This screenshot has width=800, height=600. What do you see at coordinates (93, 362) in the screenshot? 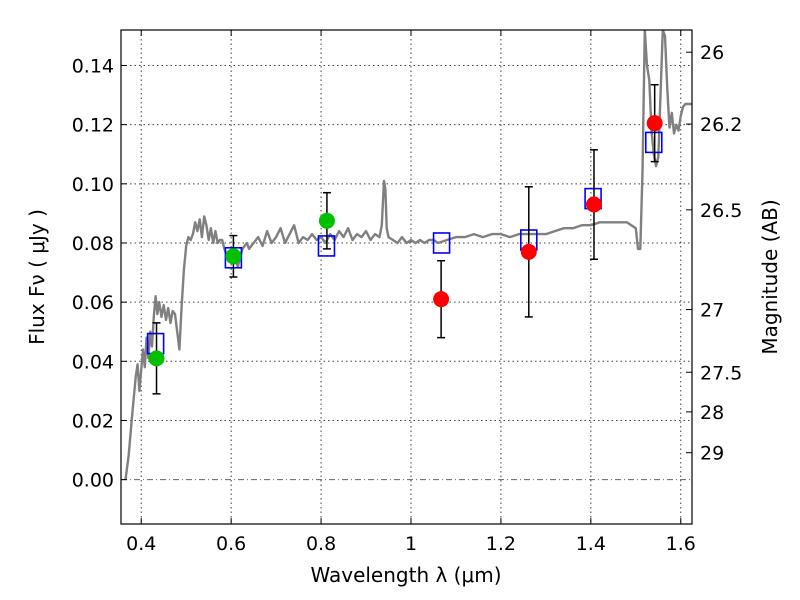
I see `y-tick-label: 0.04` at bounding box center [93, 362].